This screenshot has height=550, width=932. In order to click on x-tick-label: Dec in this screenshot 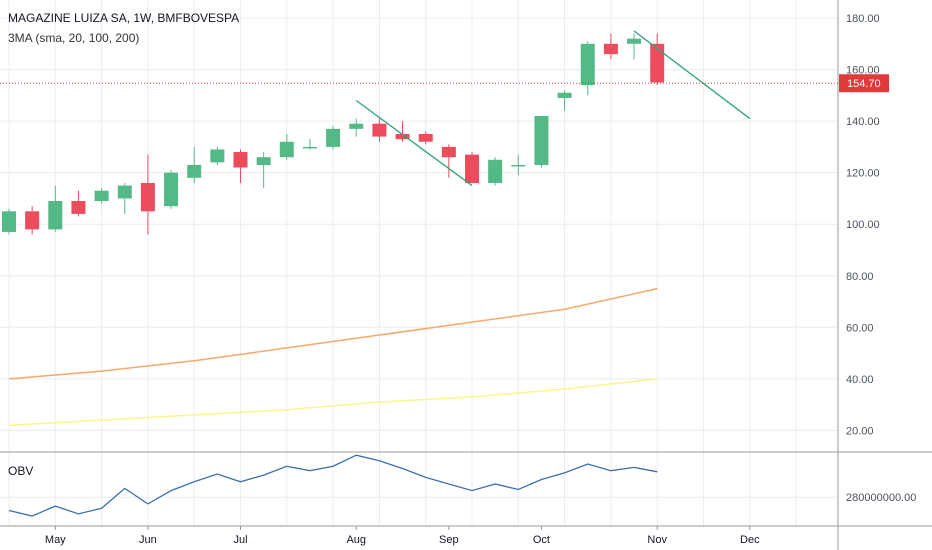, I will do `click(750, 540)`.